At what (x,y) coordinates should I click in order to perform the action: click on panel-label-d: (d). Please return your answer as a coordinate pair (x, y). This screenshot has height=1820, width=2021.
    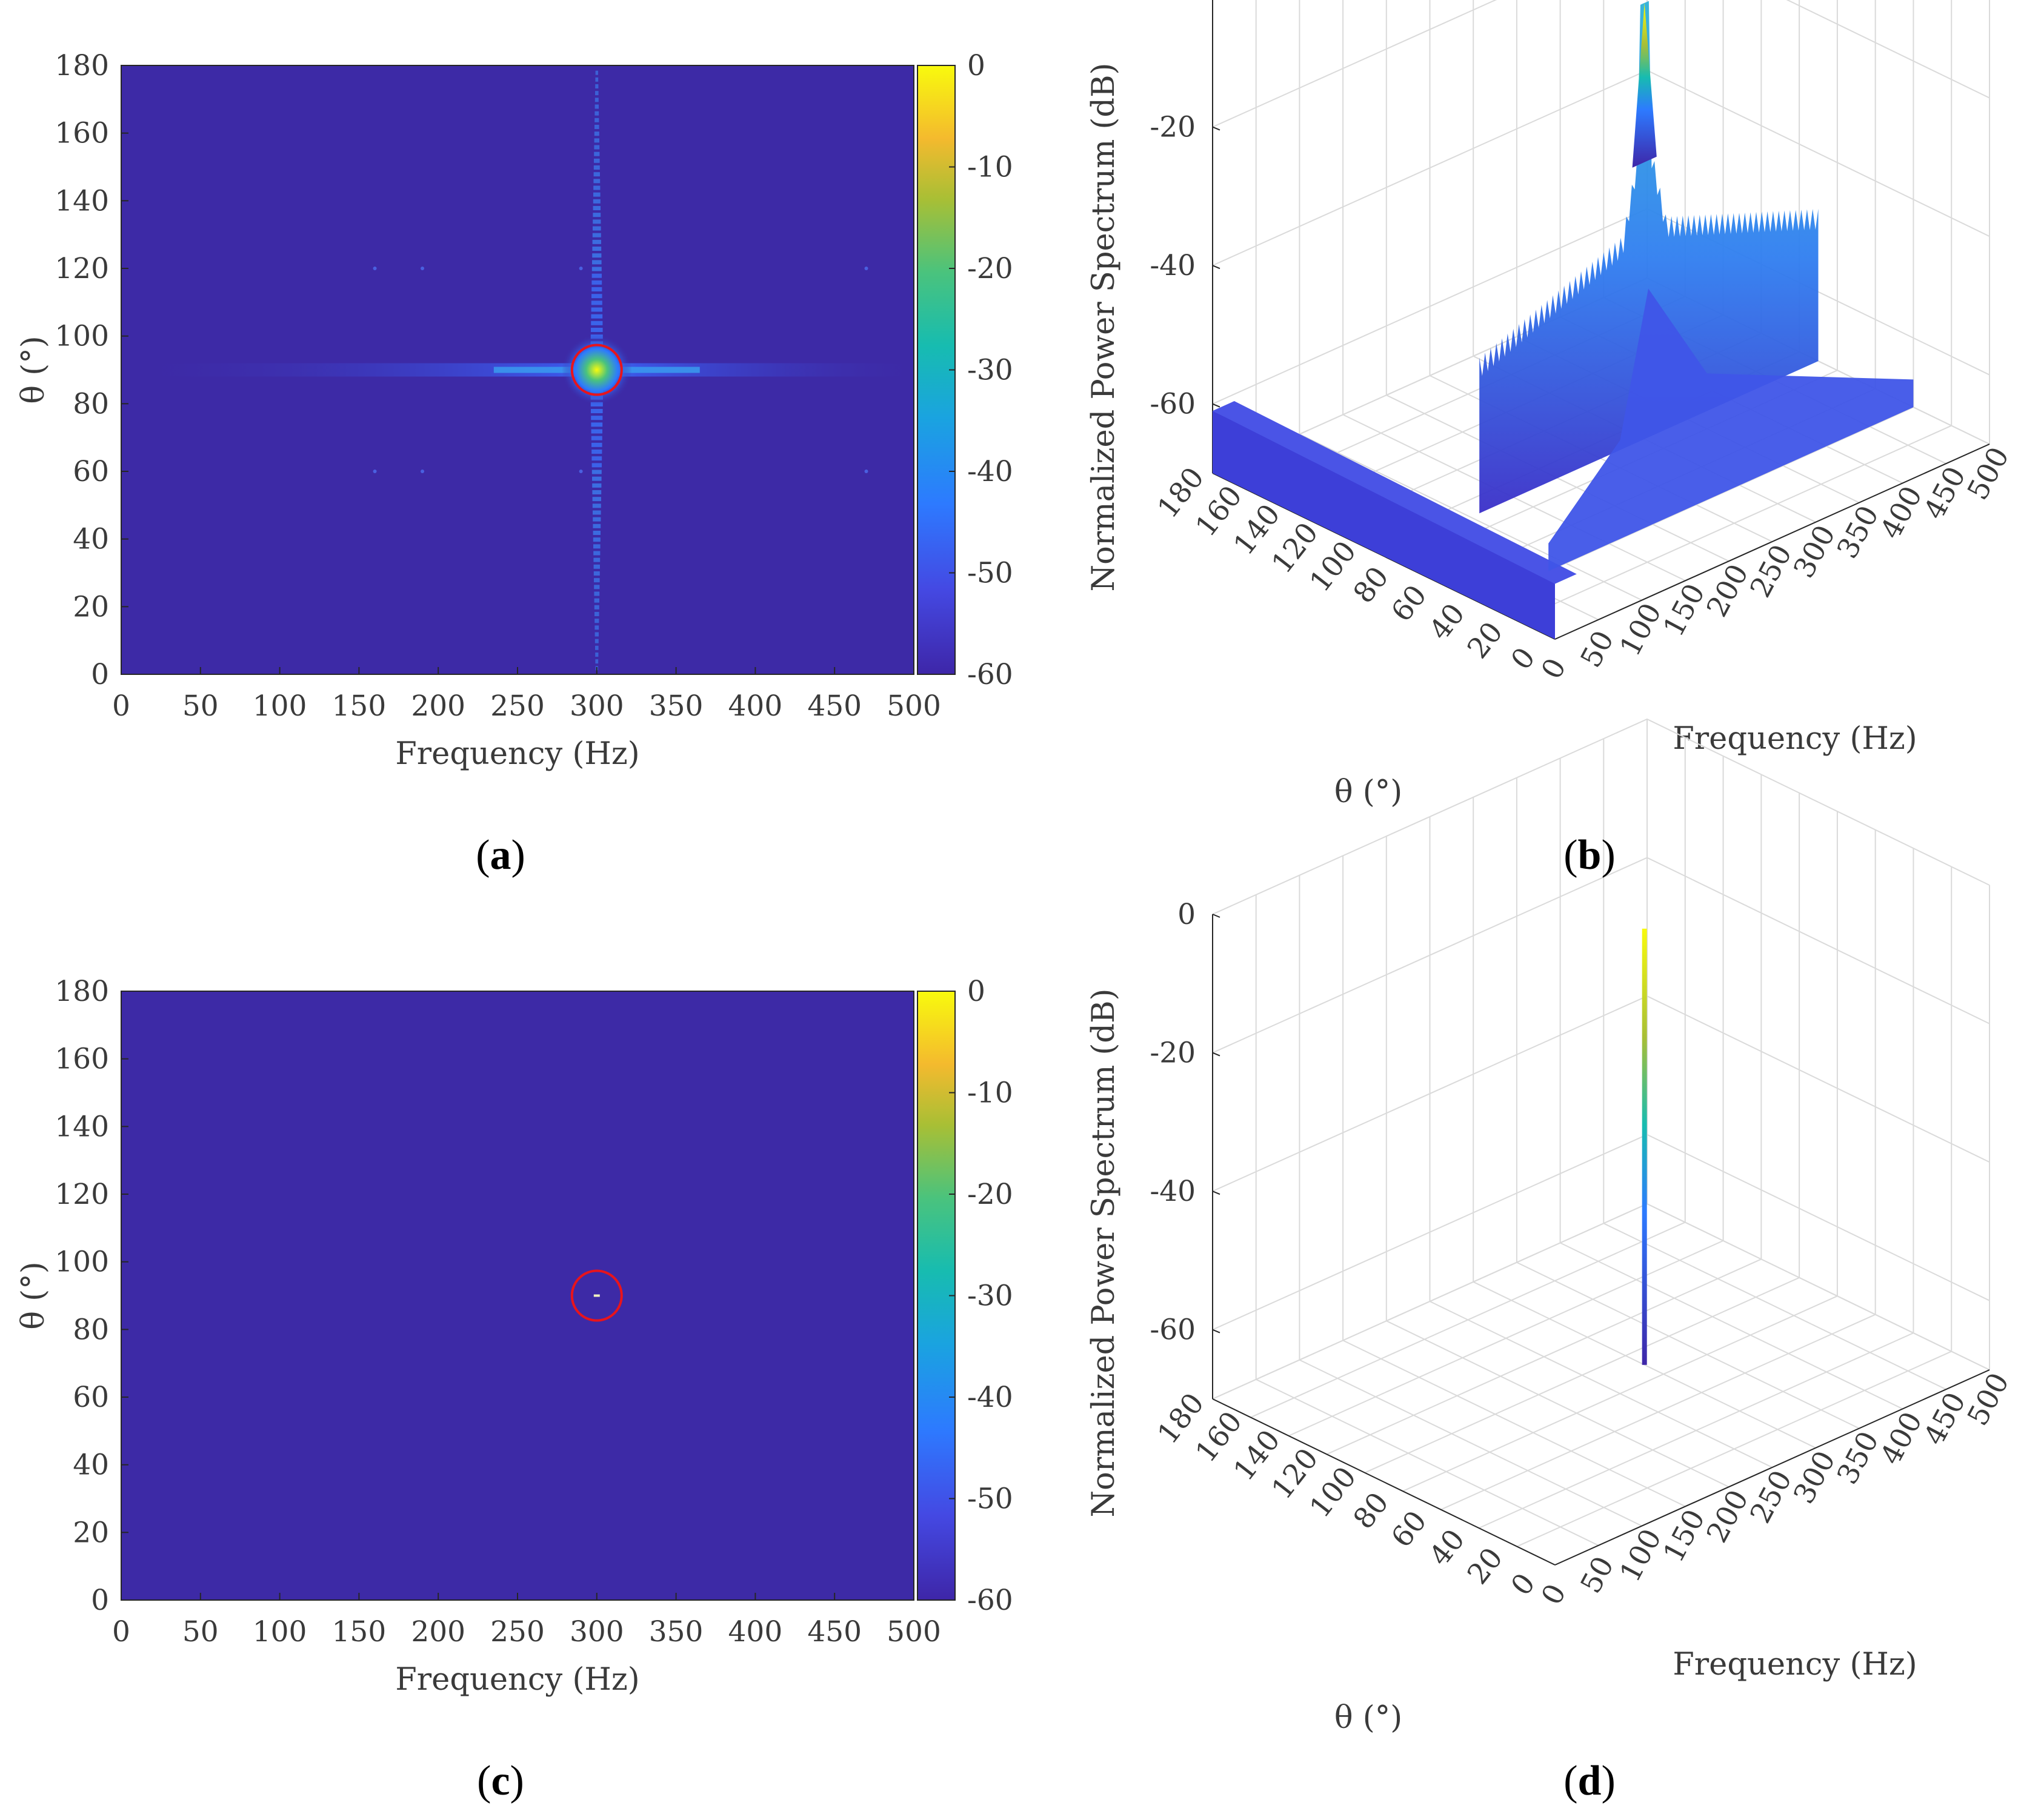
    Looking at the image, I should click on (1589, 1781).